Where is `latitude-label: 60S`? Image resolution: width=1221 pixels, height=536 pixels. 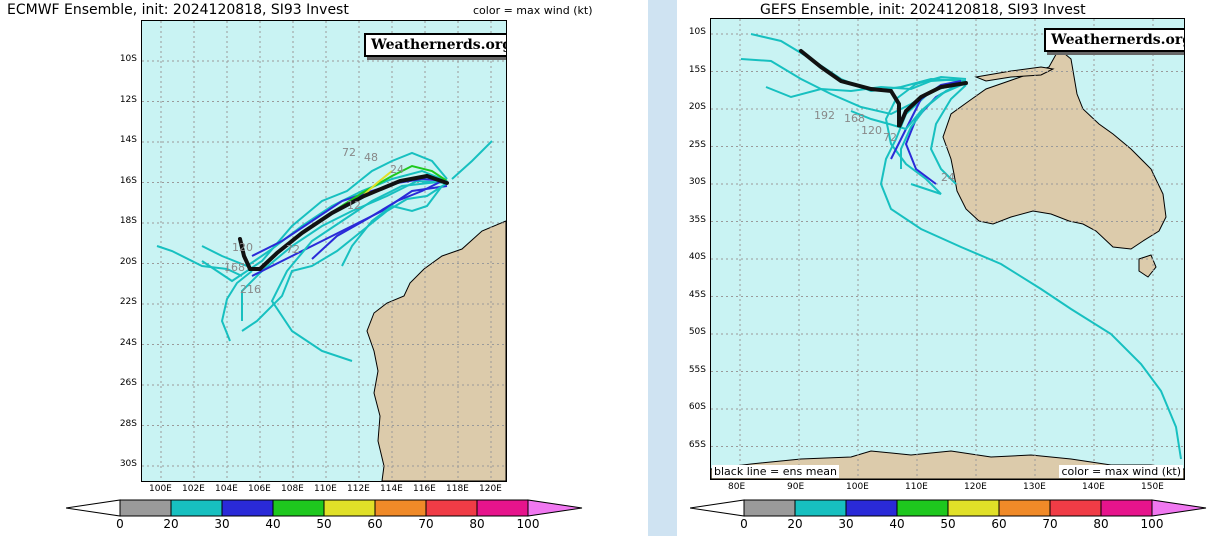 latitude-label: 60S is located at coordinates (697, 407).